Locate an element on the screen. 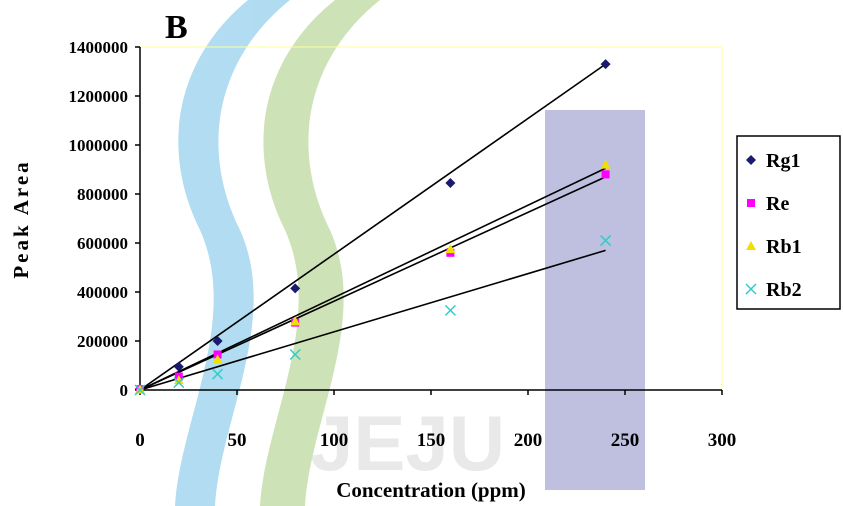  legend-label-rb2: Rb2 is located at coordinates (784, 290).